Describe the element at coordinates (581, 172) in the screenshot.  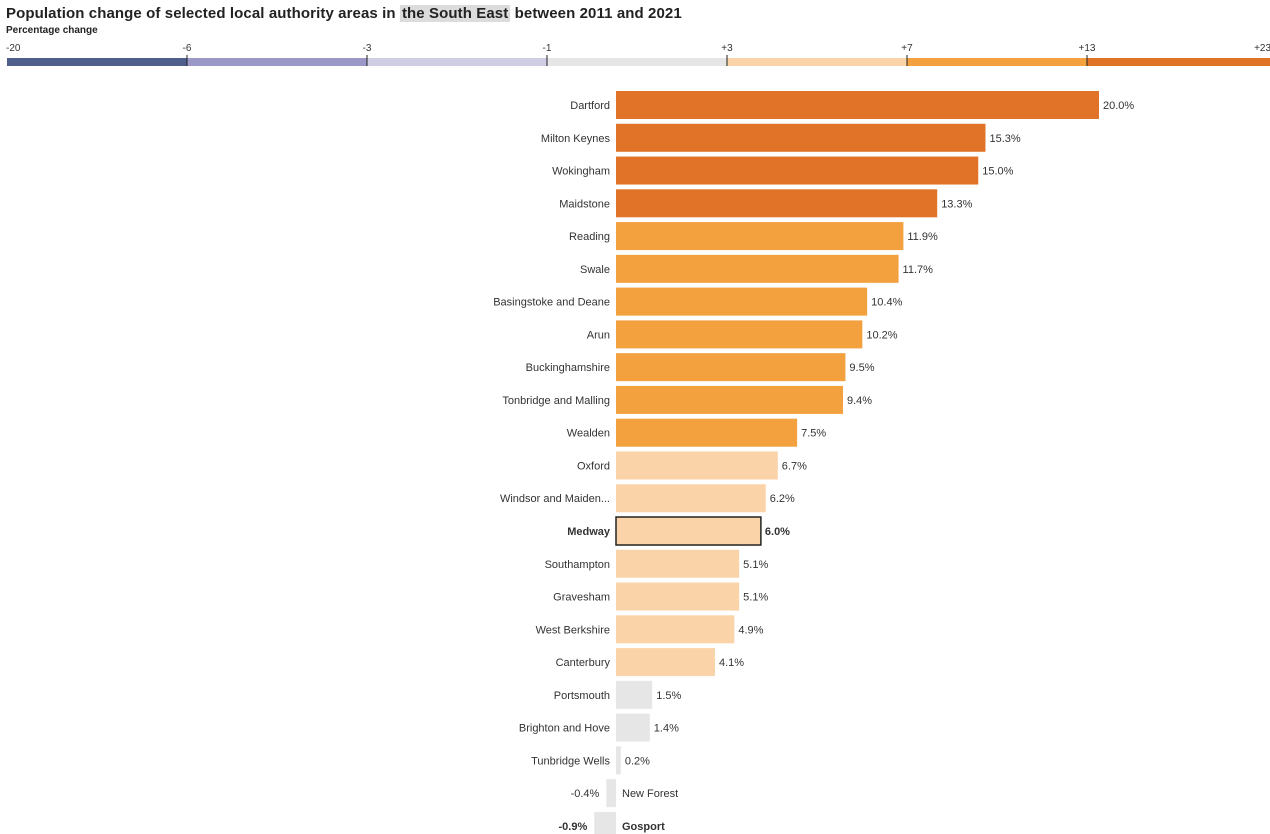
I see `category-label: Wokingham` at that location.